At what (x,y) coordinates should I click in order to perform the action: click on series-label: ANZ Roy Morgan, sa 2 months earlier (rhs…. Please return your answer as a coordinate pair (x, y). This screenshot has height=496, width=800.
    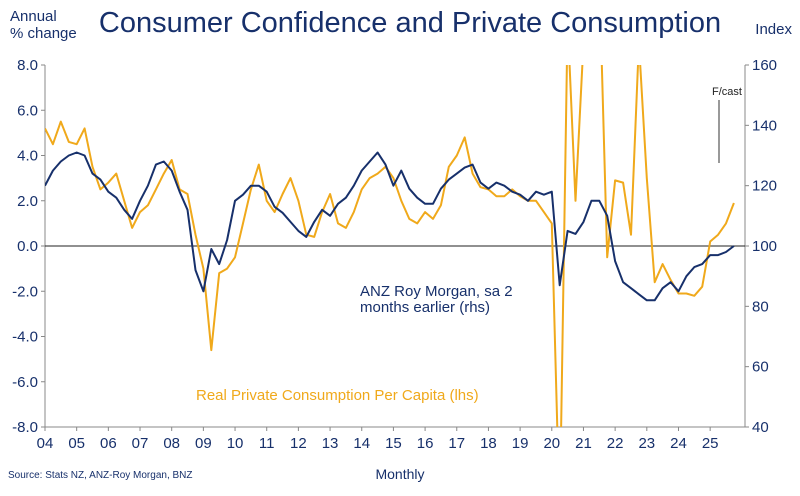
    Looking at the image, I should click on (436, 299).